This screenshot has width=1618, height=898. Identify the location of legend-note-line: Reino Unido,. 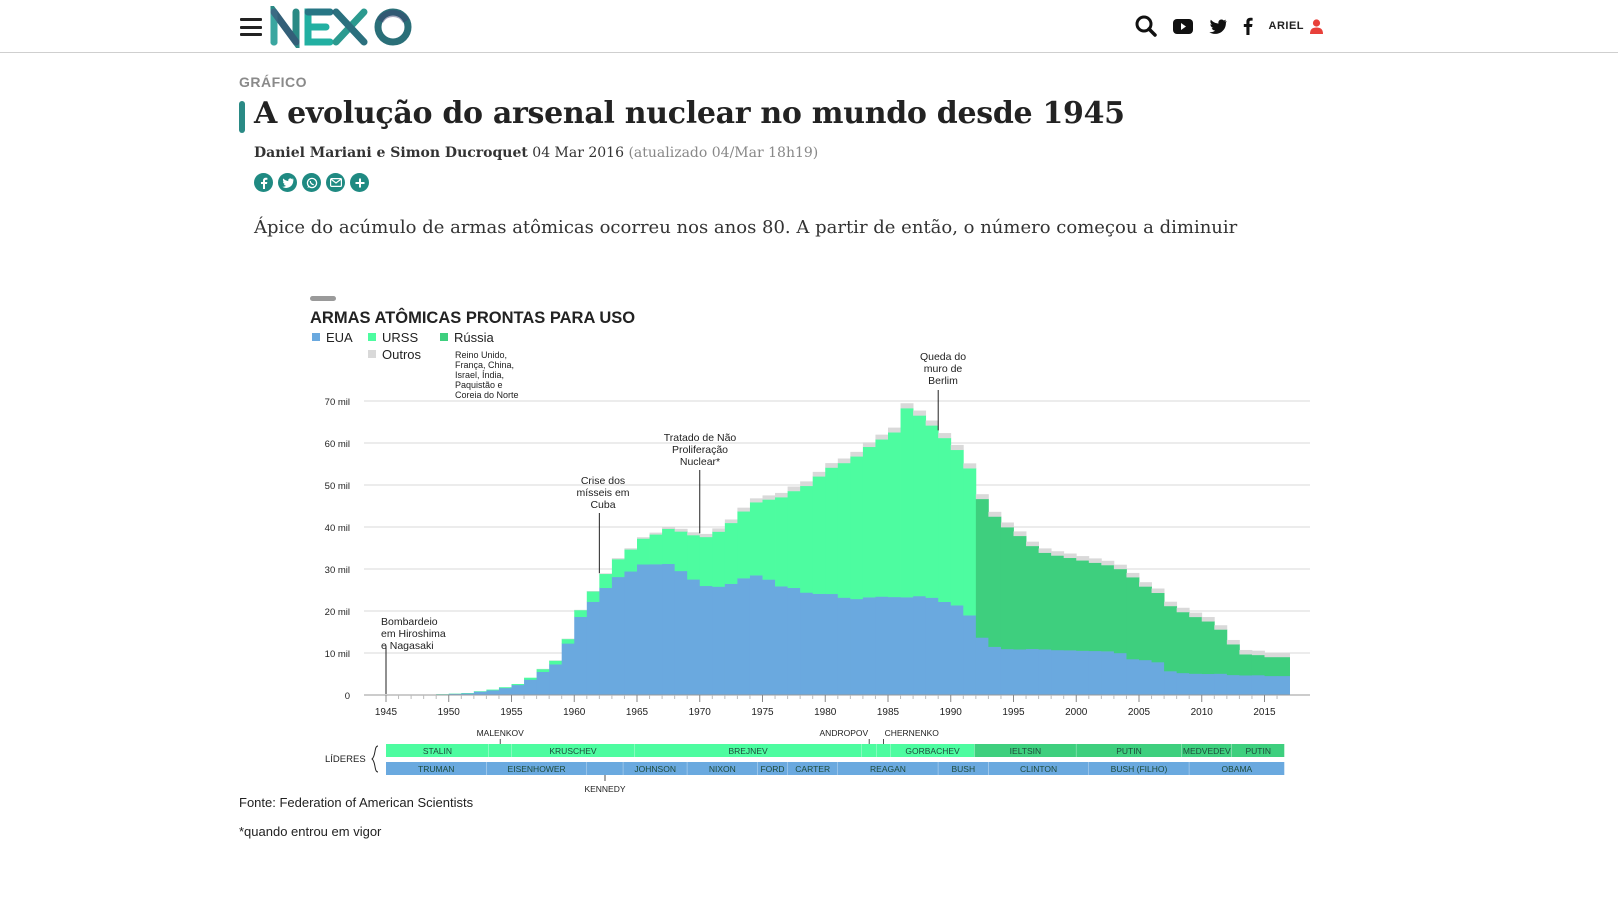
(481, 355).